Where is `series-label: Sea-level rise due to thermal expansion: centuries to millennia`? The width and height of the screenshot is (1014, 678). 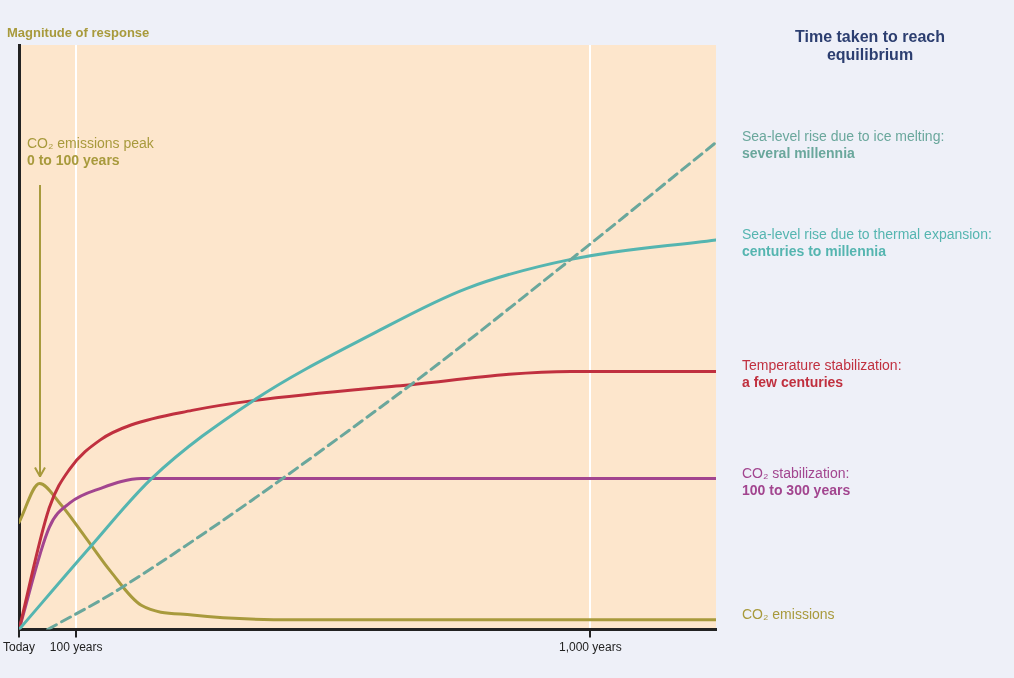
series-label: Sea-level rise due to thermal expansion: centuries to millennia is located at coordinates (867, 242).